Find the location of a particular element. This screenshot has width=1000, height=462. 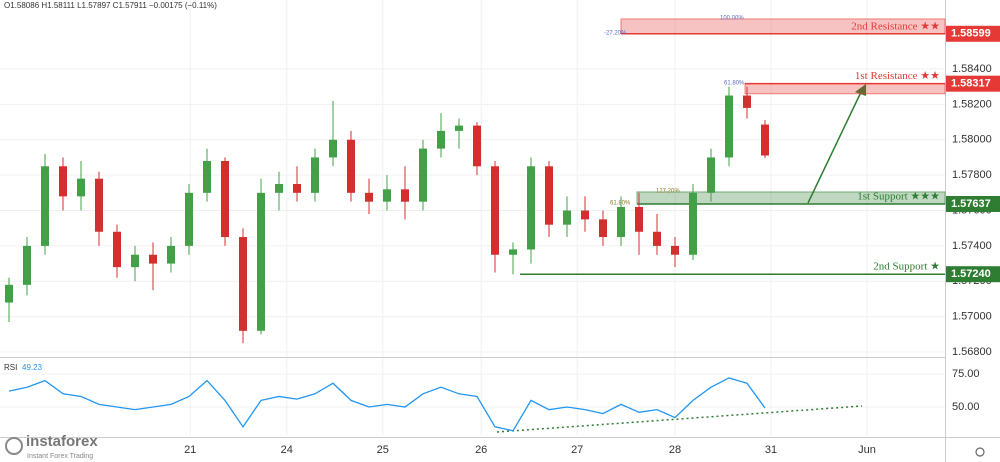

level-name: 1st Resistance ★★ is located at coordinates (897, 76).